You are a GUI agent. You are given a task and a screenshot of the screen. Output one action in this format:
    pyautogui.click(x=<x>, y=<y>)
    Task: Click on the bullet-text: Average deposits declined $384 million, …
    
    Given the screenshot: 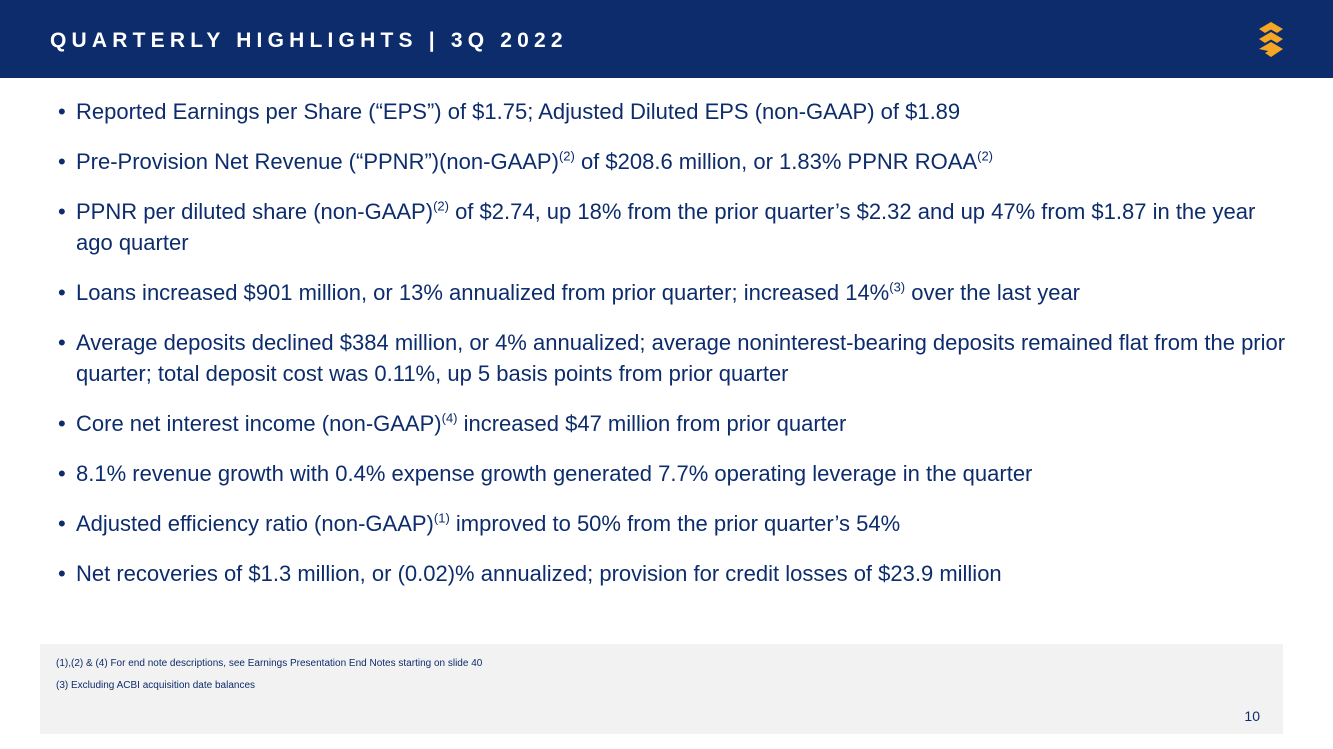 What is the action you would take?
    pyautogui.click(x=681, y=358)
    